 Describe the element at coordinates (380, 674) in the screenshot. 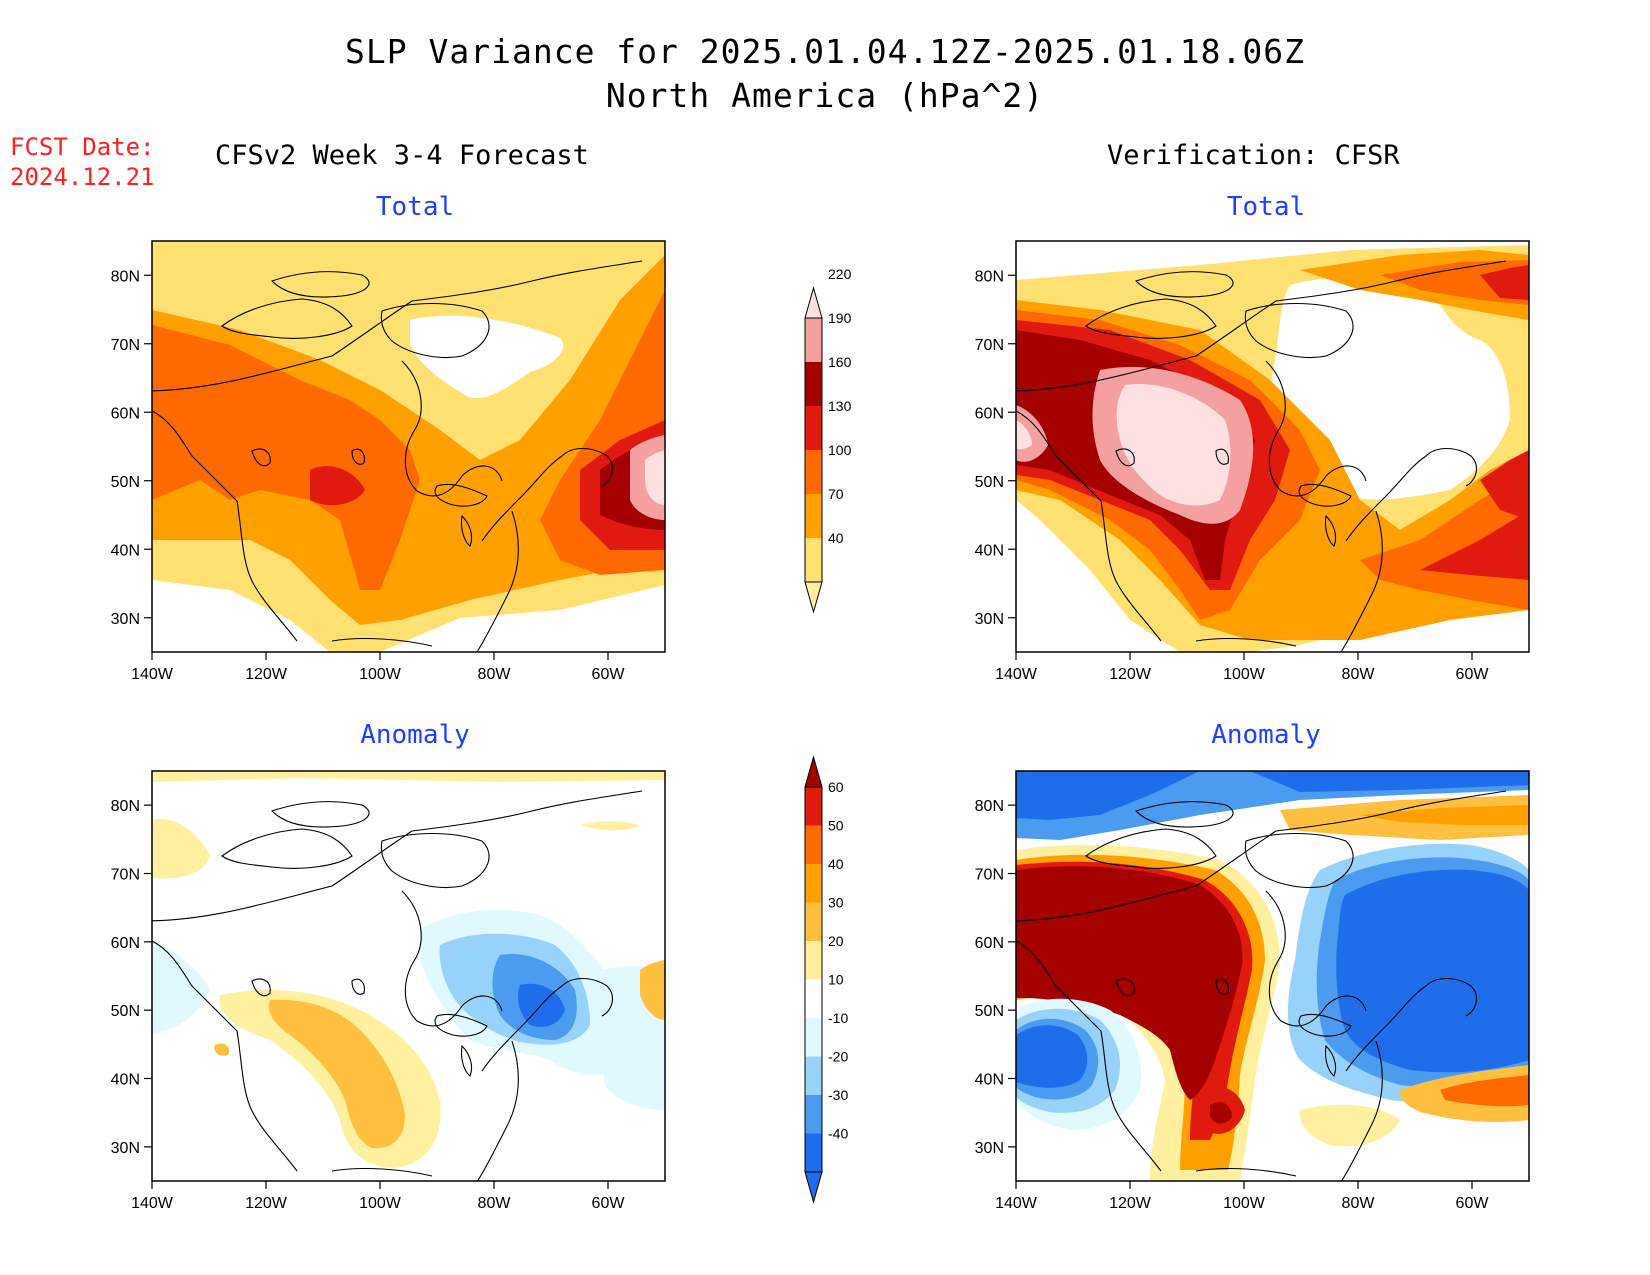

I see `forecast-total-lon-tick-label: 100W` at that location.